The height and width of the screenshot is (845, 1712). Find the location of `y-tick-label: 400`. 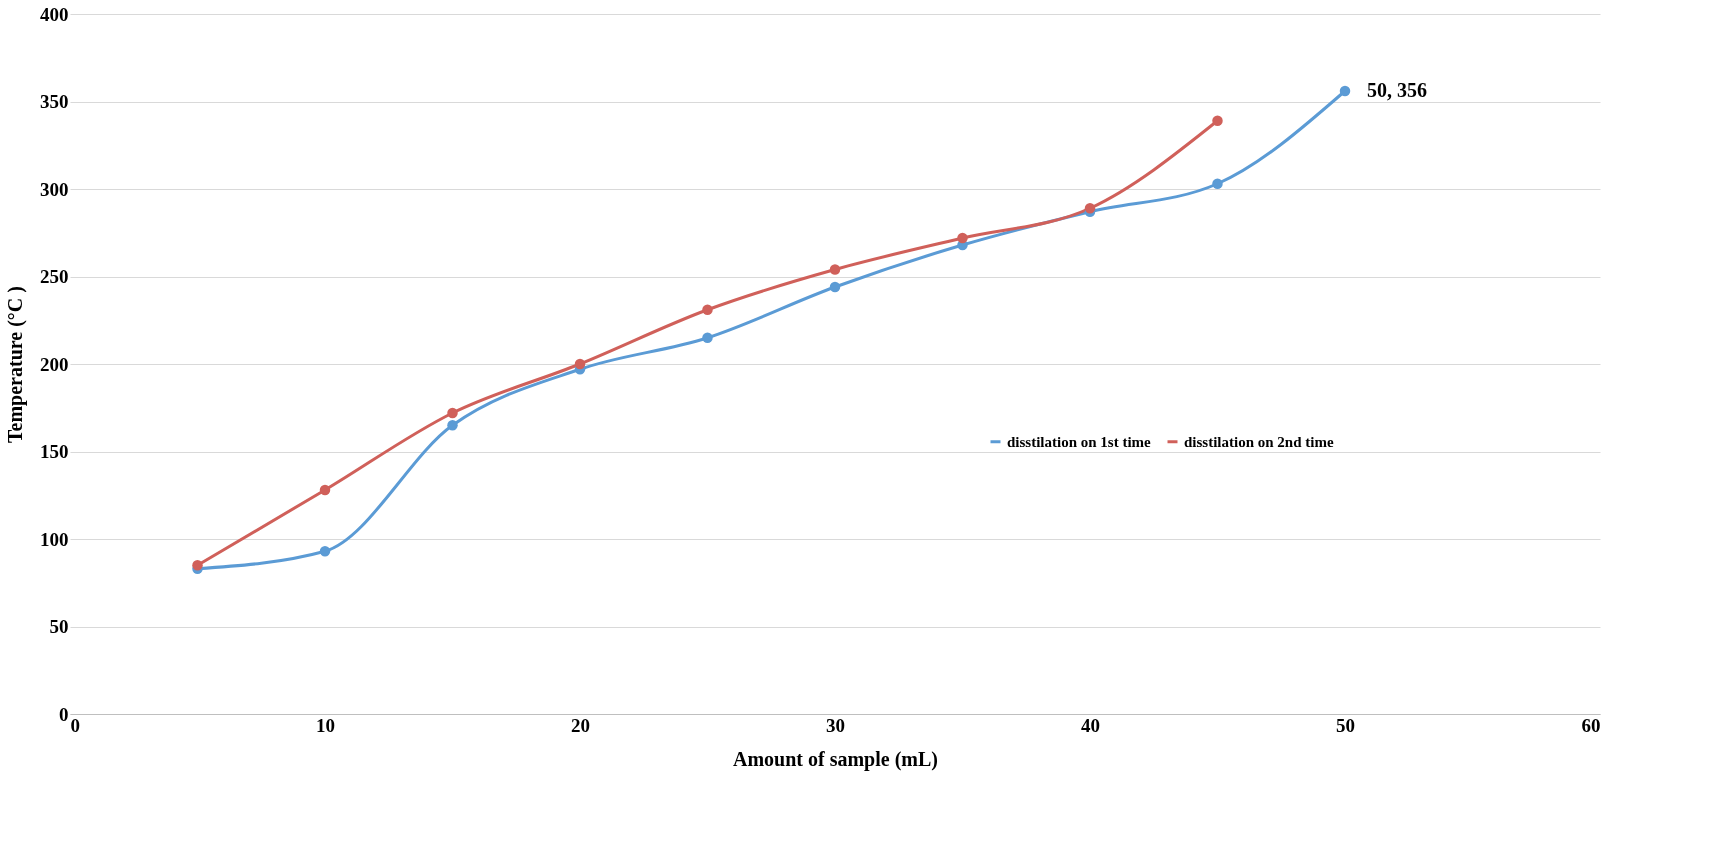

y-tick-label: 400 is located at coordinates (54, 14).